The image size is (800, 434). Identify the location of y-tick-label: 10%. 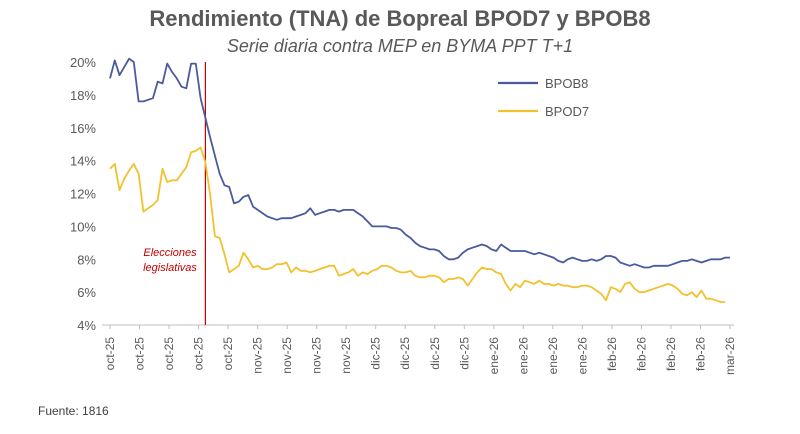
(83, 226).